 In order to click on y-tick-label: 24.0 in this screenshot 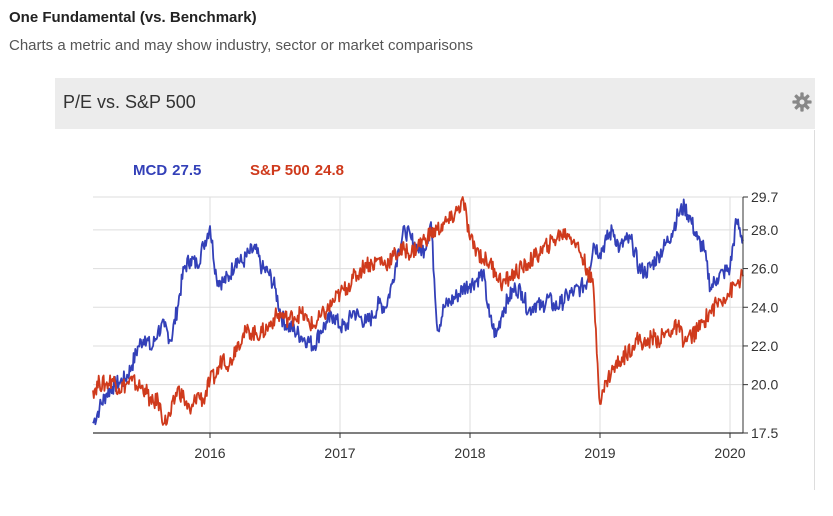, I will do `click(764, 307)`.